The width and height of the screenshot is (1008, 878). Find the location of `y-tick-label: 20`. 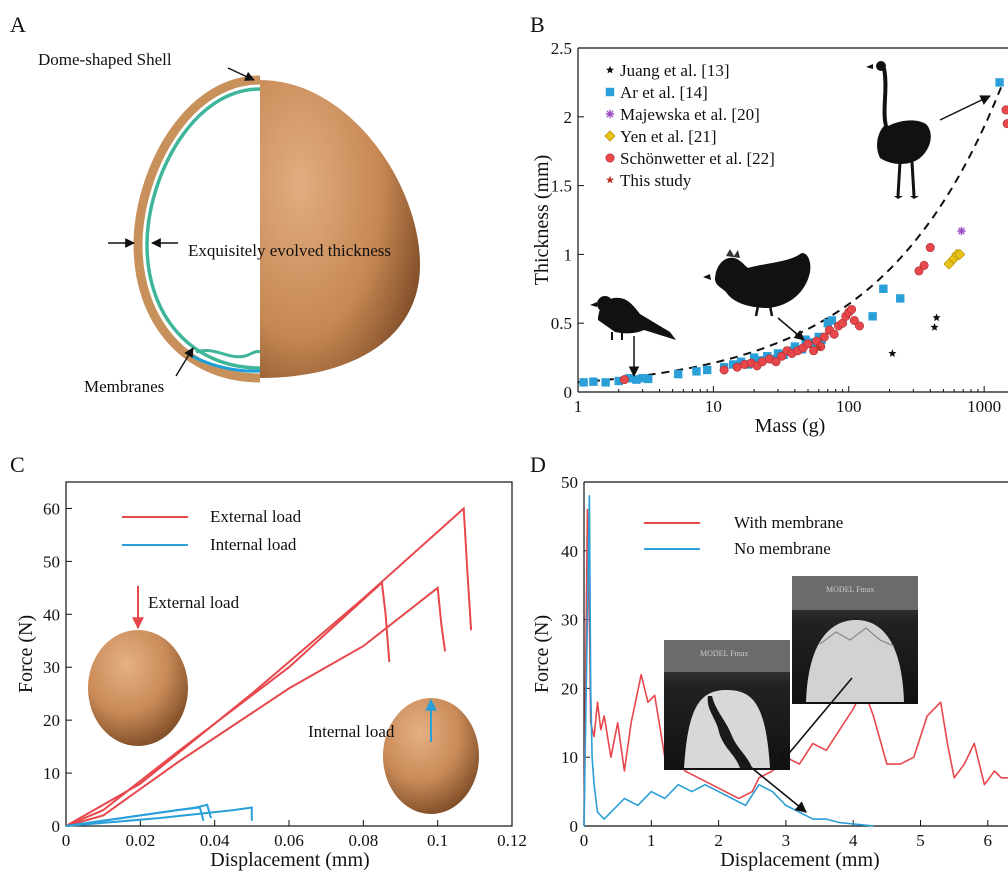

y-tick-label: 20 is located at coordinates (569, 688).